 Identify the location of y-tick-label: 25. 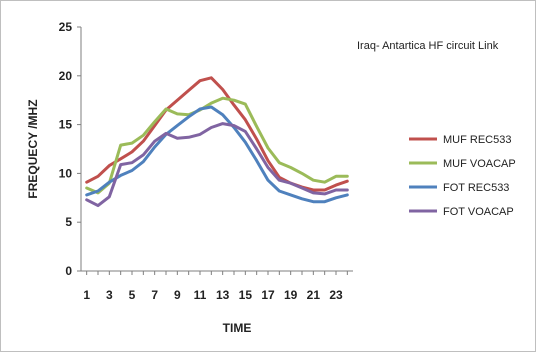
(66, 27).